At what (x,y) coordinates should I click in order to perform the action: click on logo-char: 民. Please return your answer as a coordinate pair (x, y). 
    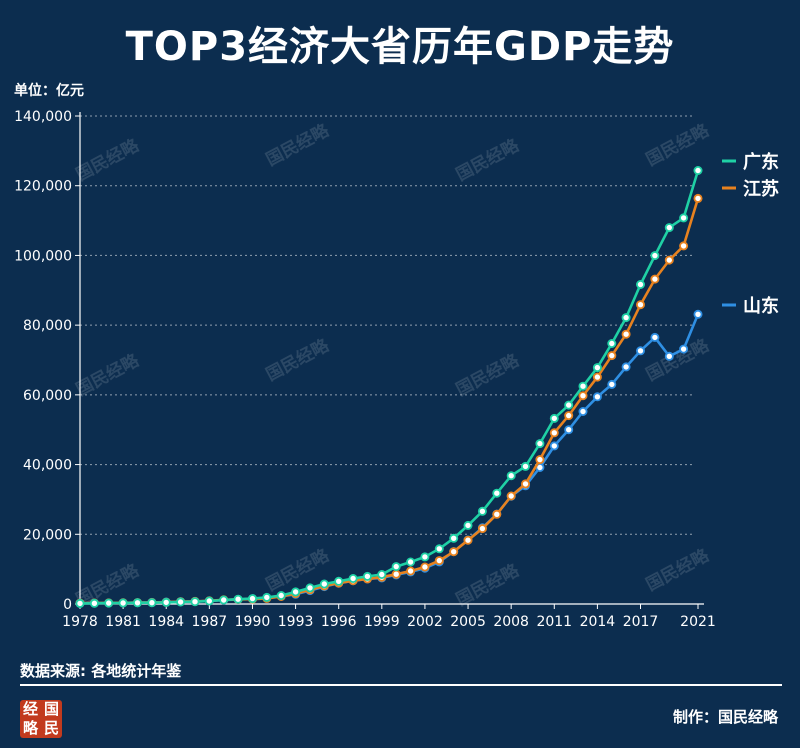
    Looking at the image, I should click on (51, 728).